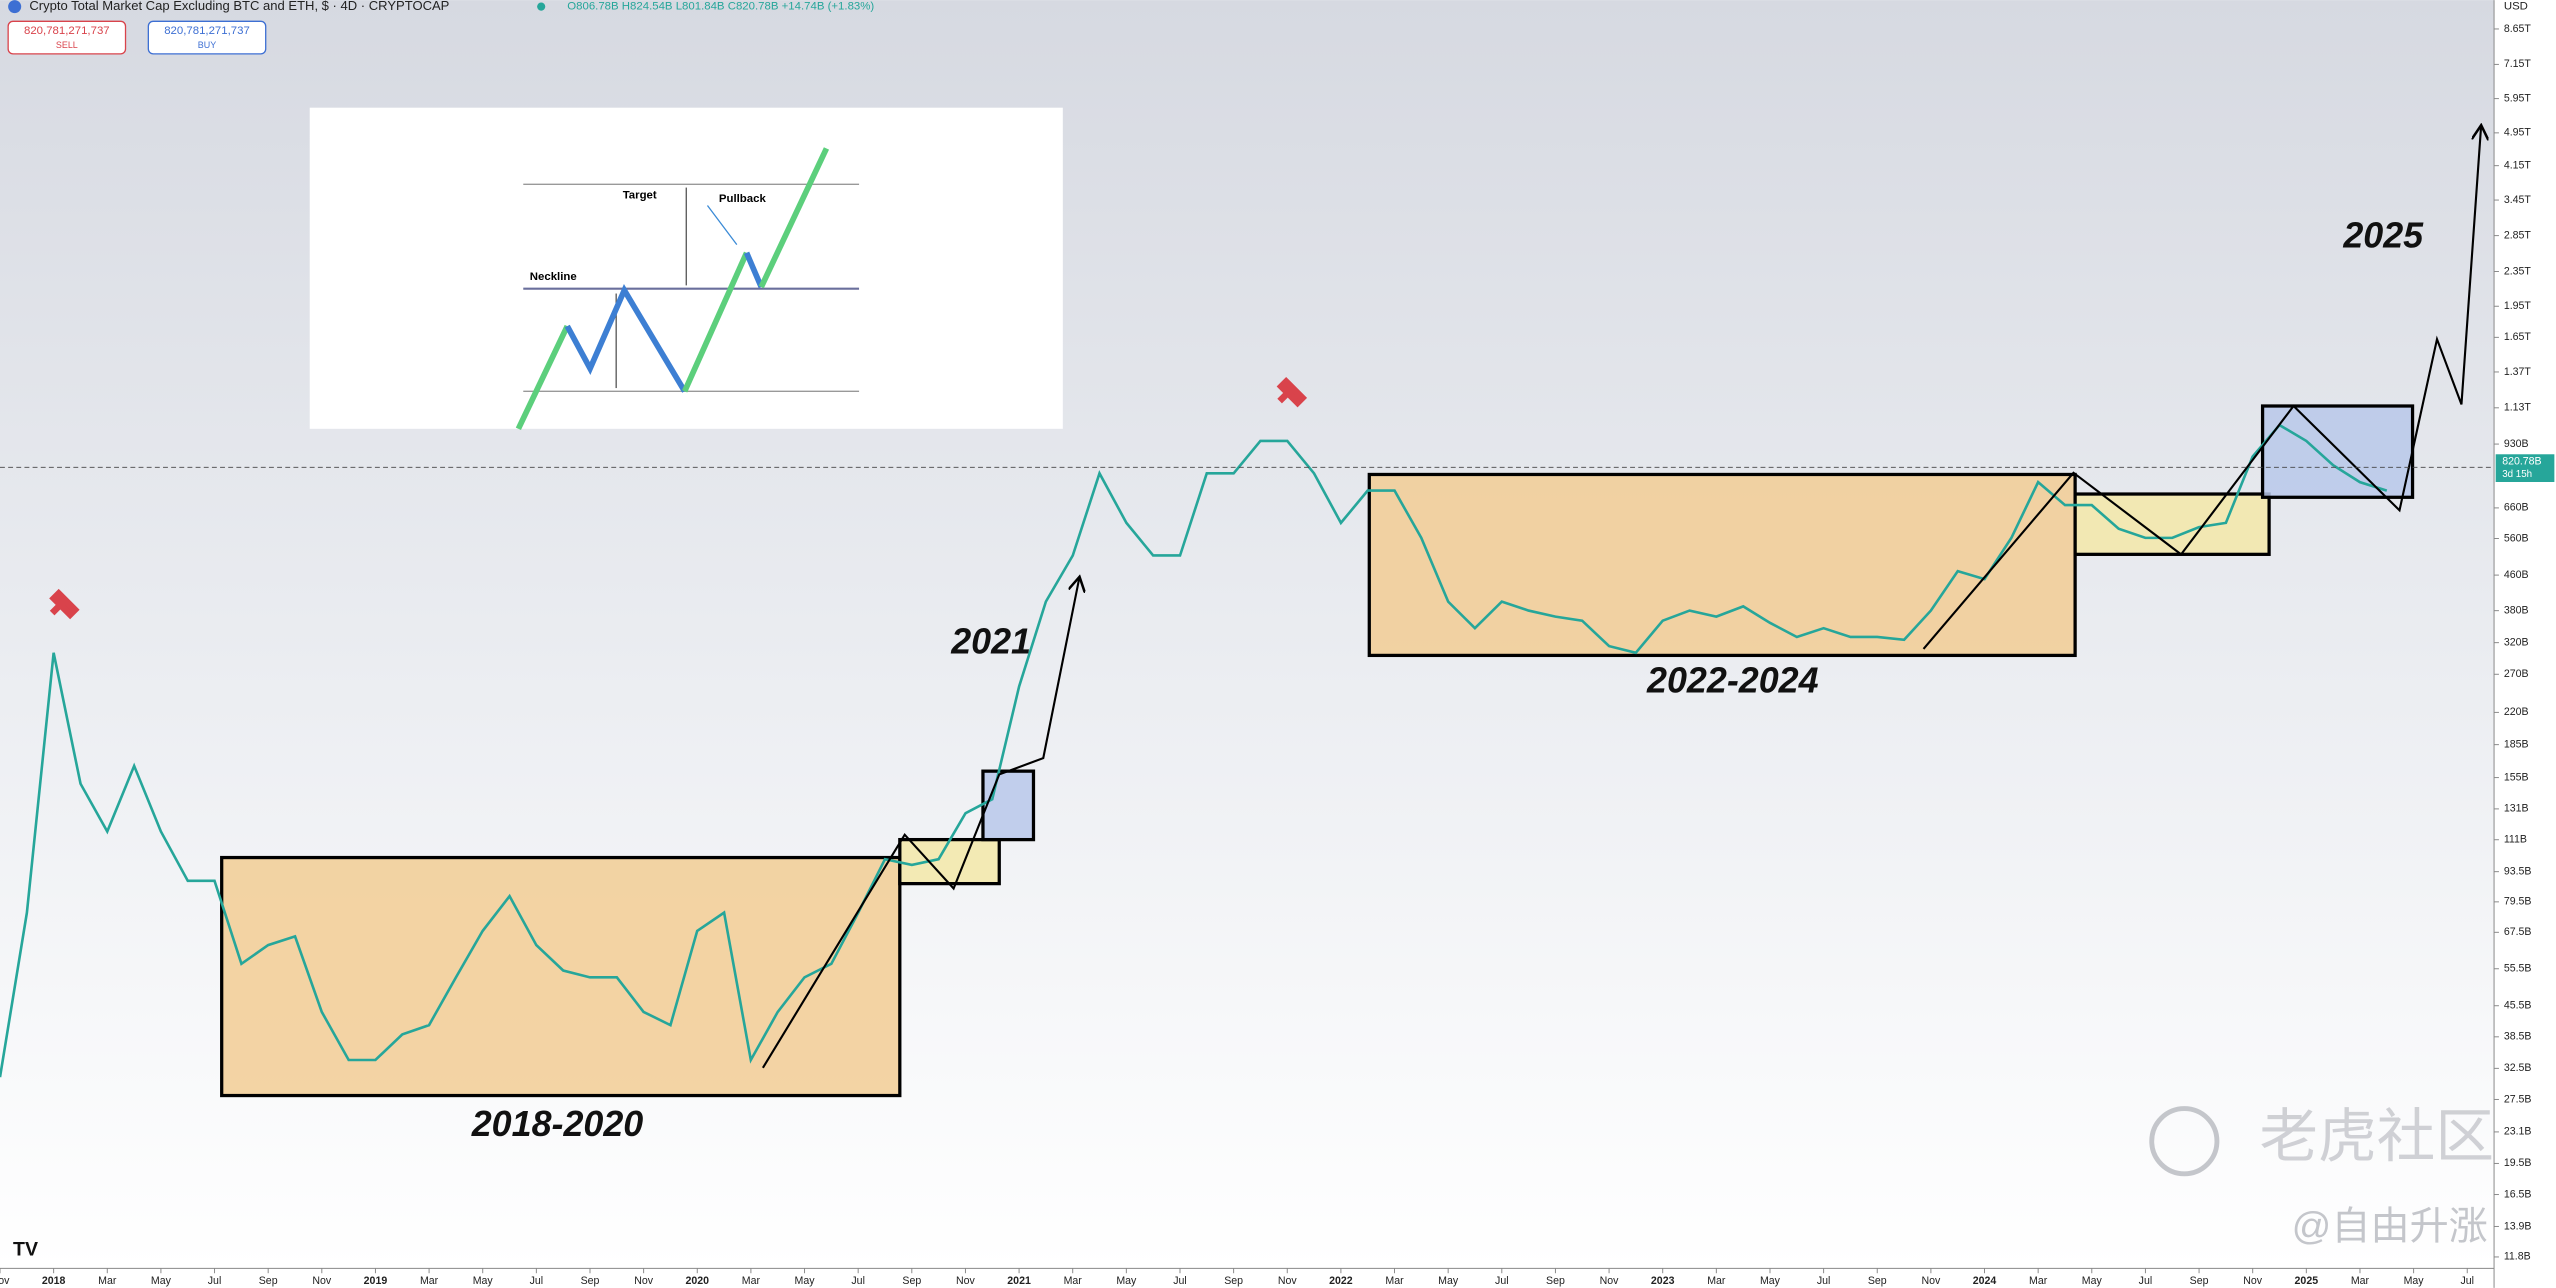 This screenshot has width=2556, height=1288. Describe the element at coordinates (2390, 1227) in the screenshot. I see `watermark: @自由升涨` at that location.